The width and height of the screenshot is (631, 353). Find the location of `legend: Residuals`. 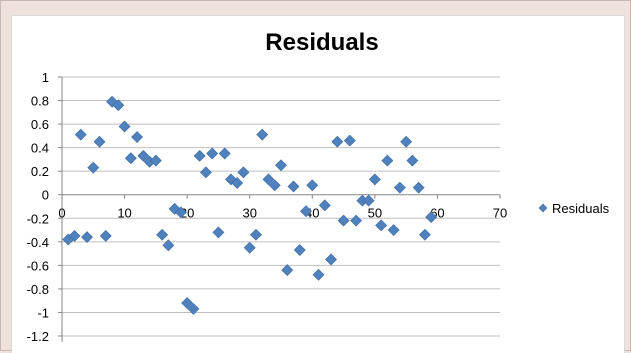

legend: Residuals is located at coordinates (574, 208).